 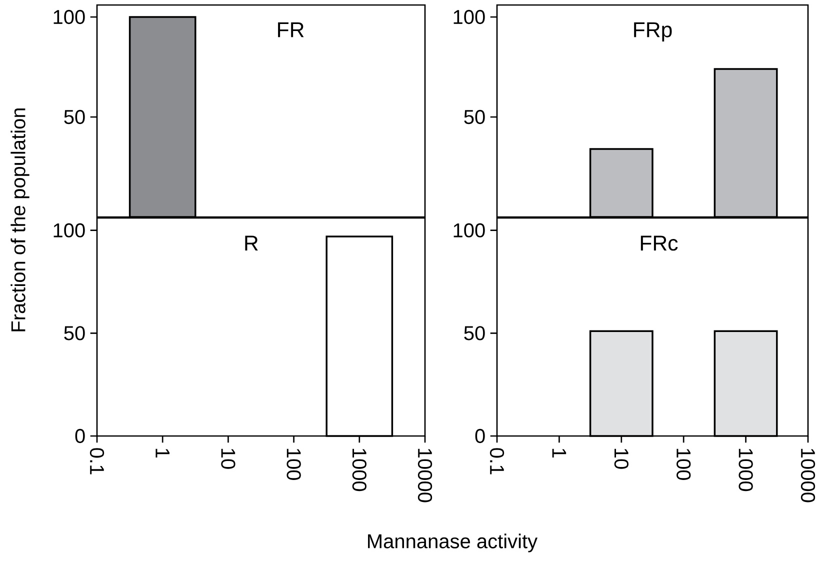 What do you see at coordinates (453, 543) in the screenshot?
I see `x-axis-title: Mannanase activity` at bounding box center [453, 543].